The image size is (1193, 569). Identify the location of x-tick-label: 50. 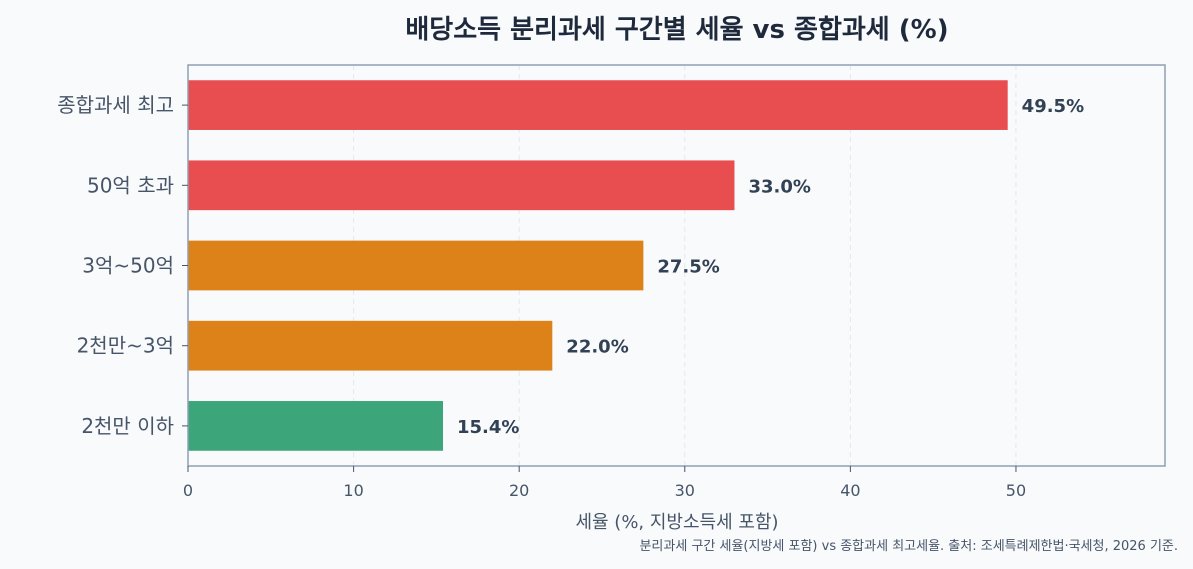
(1016, 490).